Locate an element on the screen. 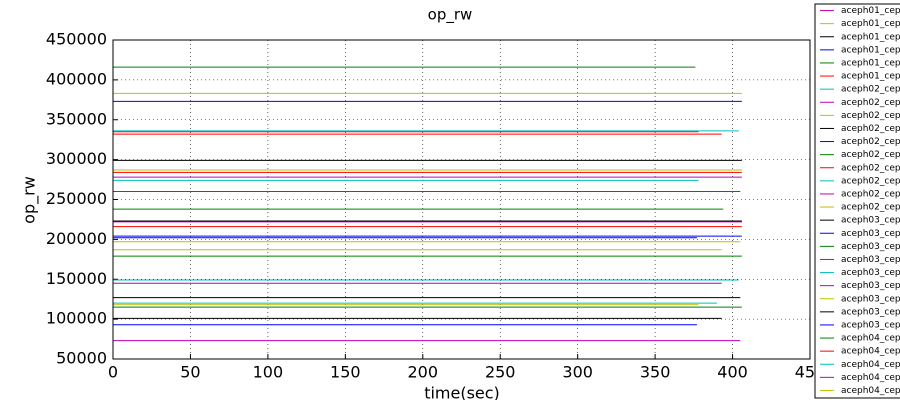 The height and width of the screenshot is (400, 900). x-tick-label: 50 is located at coordinates (190, 372).